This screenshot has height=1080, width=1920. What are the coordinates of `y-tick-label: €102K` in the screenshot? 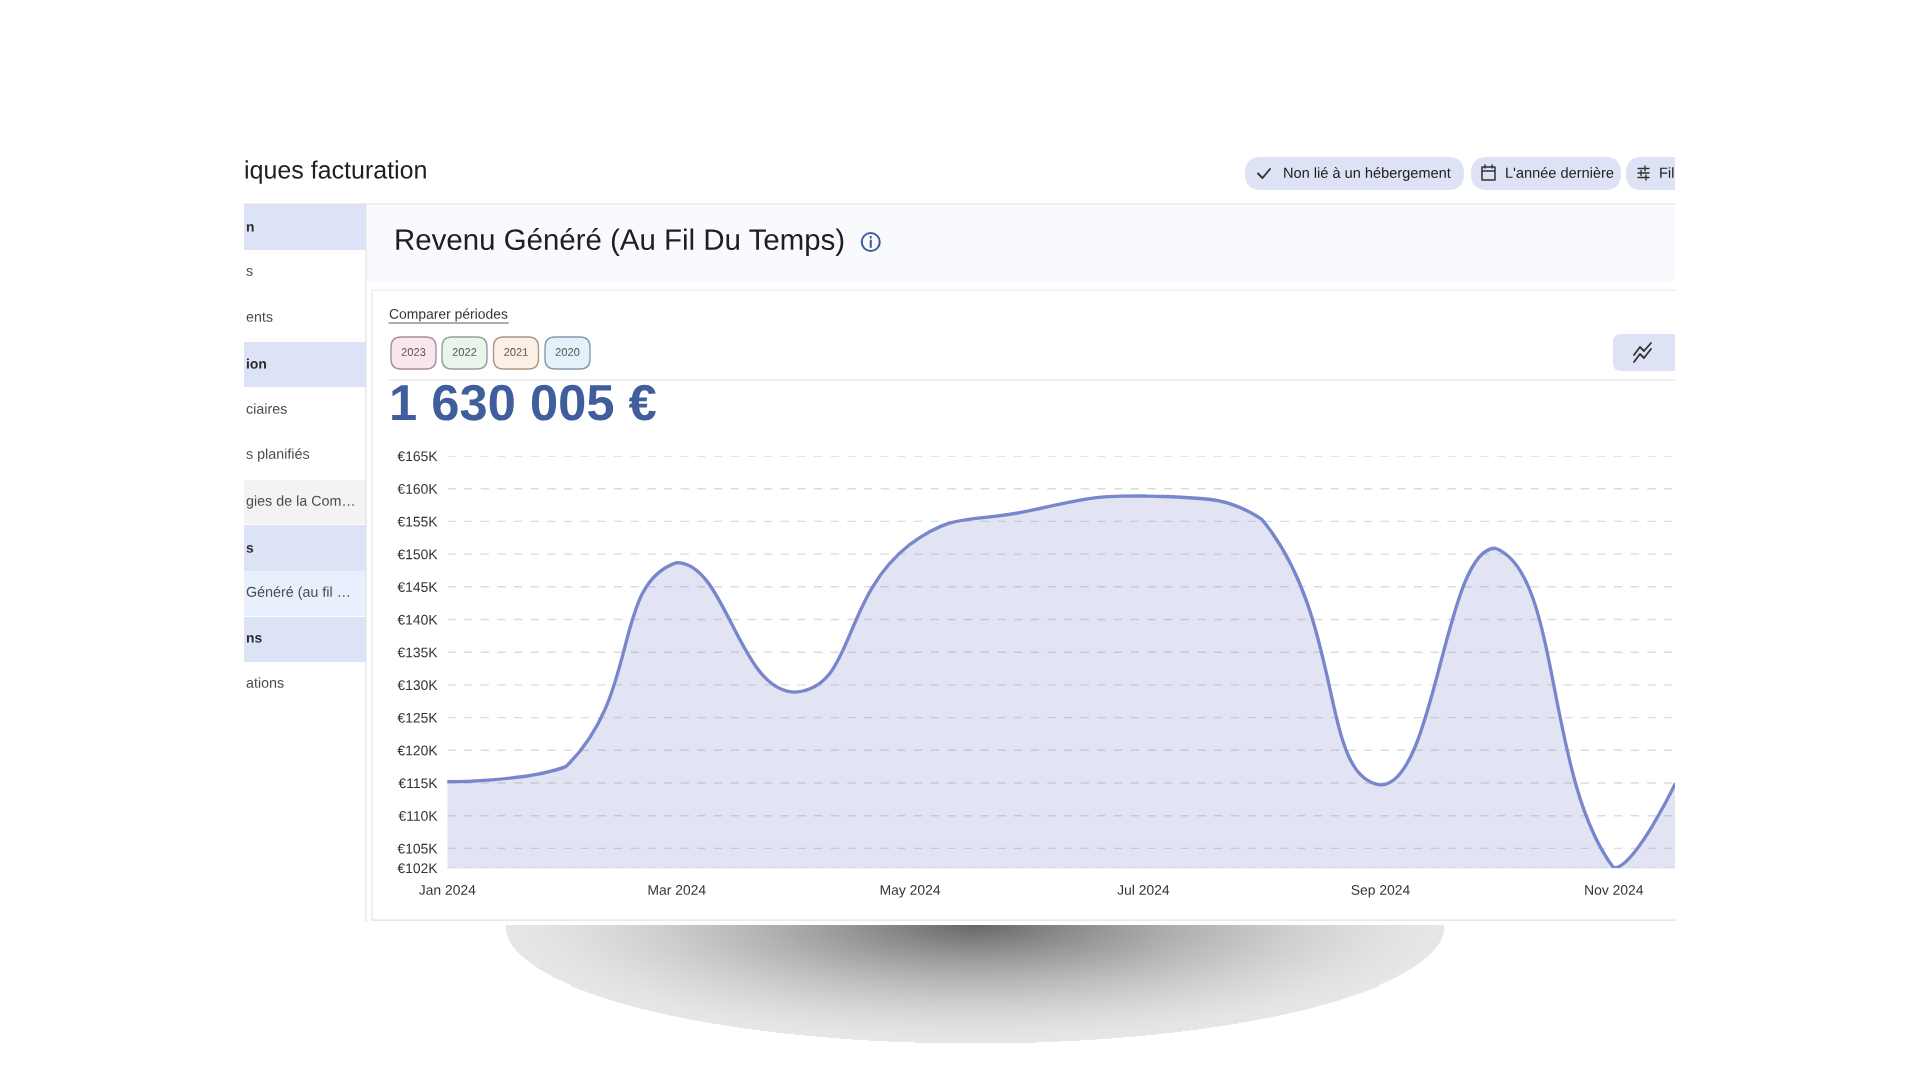 It's located at (417, 868).